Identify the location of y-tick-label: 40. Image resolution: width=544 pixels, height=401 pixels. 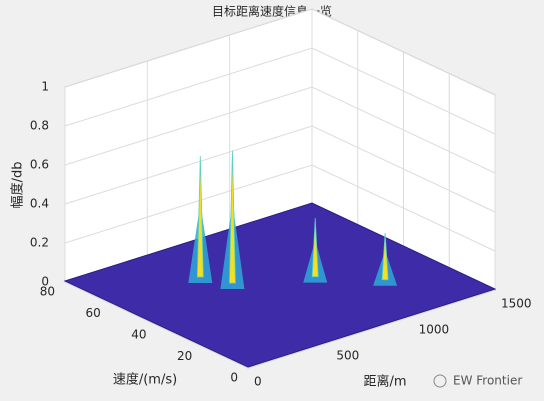
(138, 335).